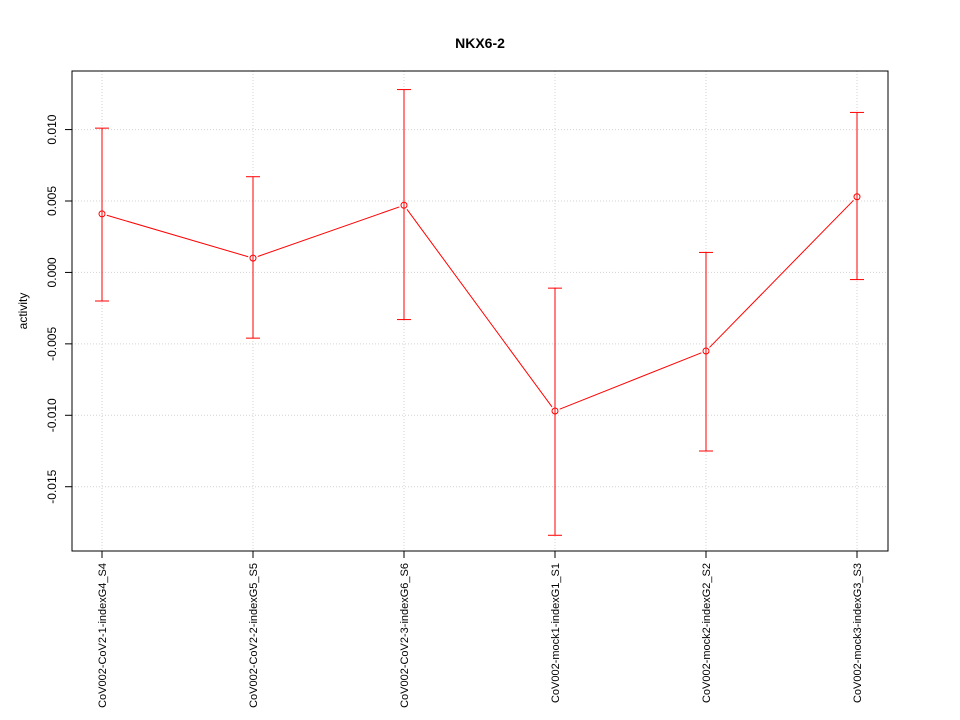 The image size is (960, 720). Describe the element at coordinates (52, 486) in the screenshot. I see `y-tick-label: -0.015` at that location.